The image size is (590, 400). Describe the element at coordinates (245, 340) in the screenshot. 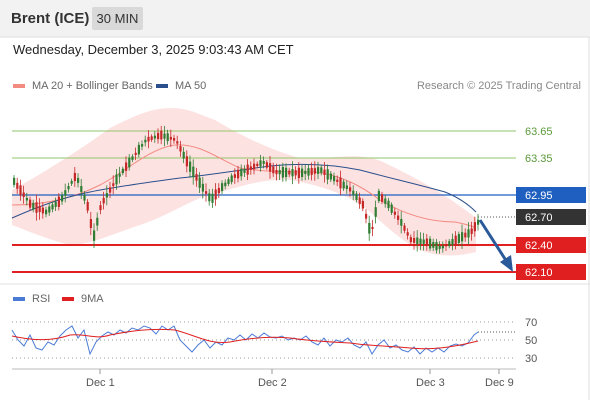

I see `rsi-line` at that location.